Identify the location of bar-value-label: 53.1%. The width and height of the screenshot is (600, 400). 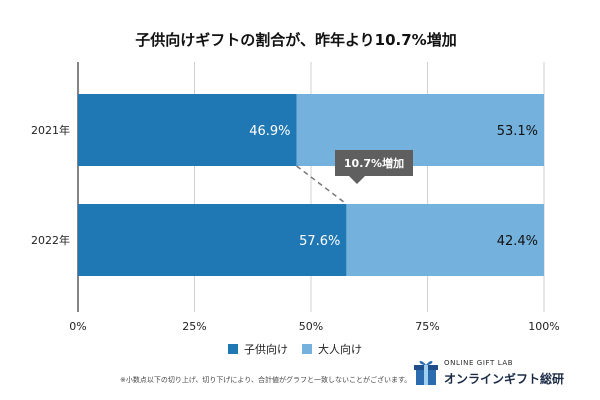
(517, 131).